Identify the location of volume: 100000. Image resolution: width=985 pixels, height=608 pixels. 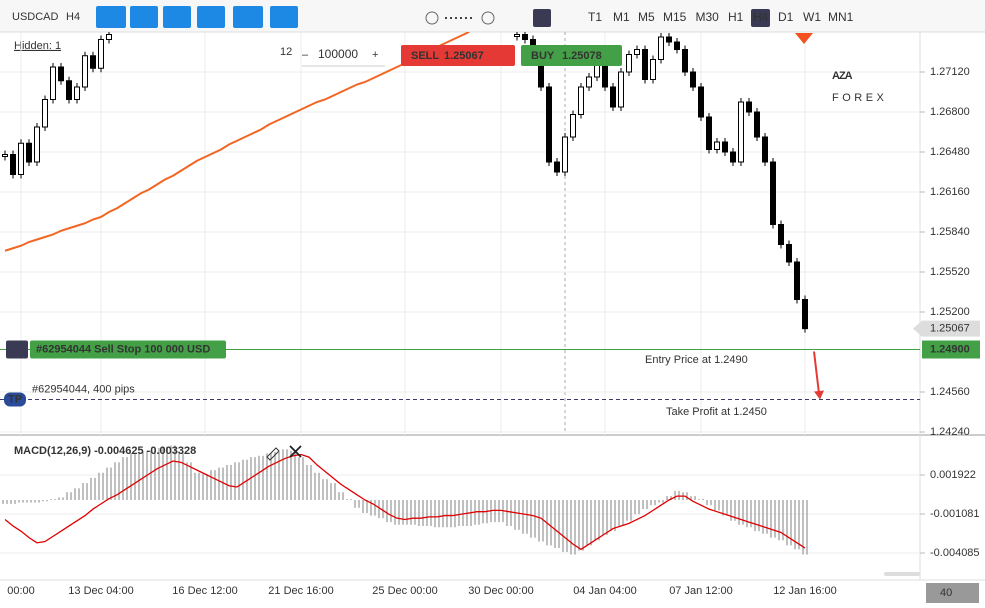
(338, 54).